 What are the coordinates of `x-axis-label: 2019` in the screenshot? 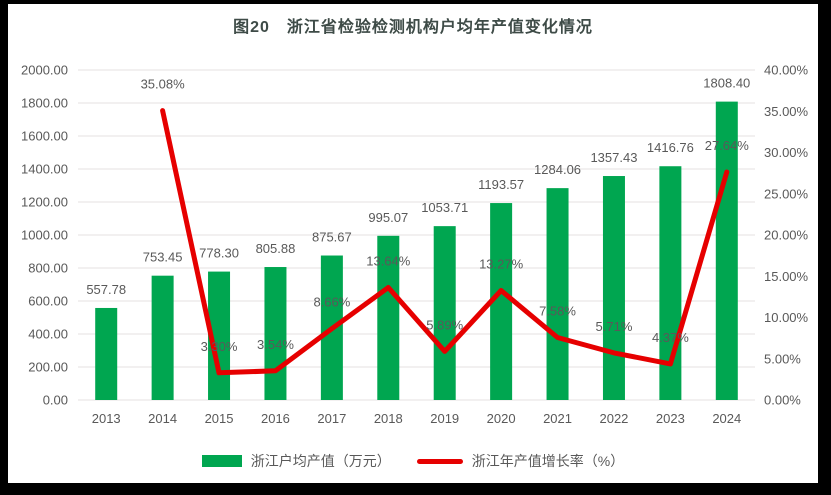 It's located at (444, 418).